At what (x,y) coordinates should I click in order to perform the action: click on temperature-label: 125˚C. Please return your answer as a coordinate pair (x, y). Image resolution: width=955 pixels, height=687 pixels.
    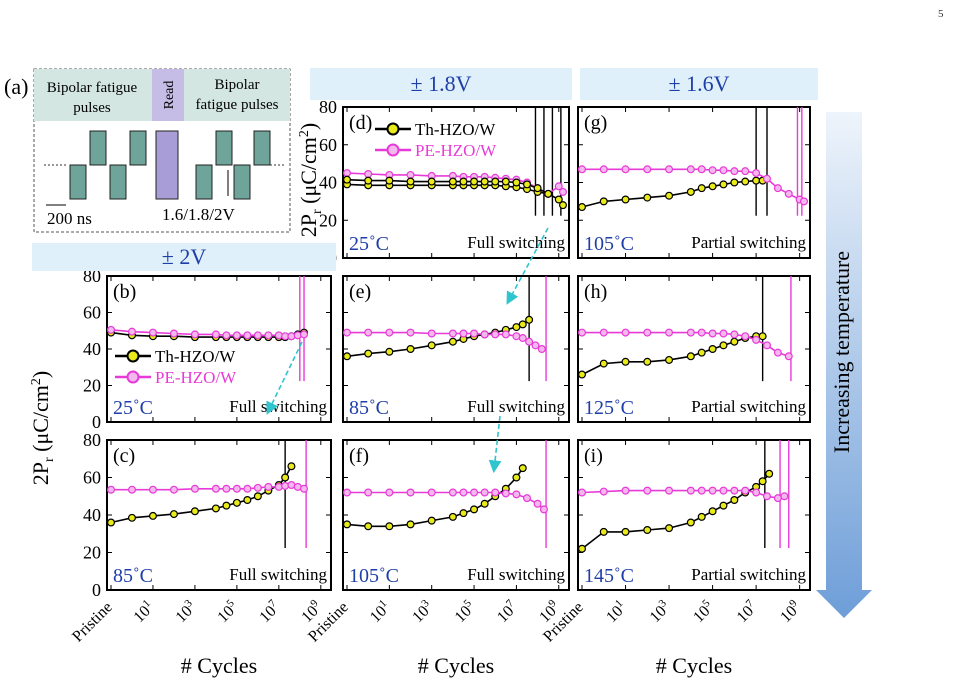
    Looking at the image, I should click on (609, 408).